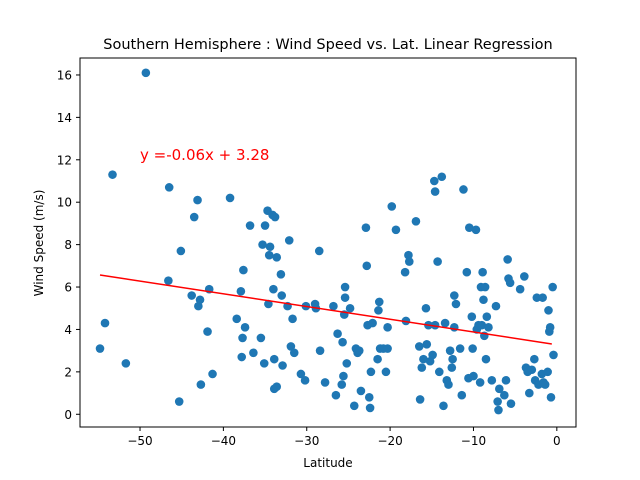 This screenshot has height=480, width=640. I want to click on x-tick-label: −30, so click(306, 441).